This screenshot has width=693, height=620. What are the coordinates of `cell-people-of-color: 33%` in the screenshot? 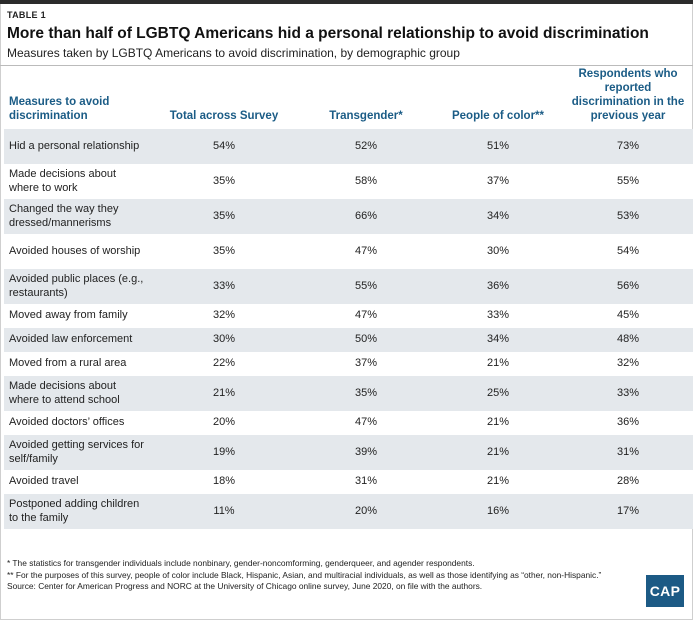 It's located at (498, 316).